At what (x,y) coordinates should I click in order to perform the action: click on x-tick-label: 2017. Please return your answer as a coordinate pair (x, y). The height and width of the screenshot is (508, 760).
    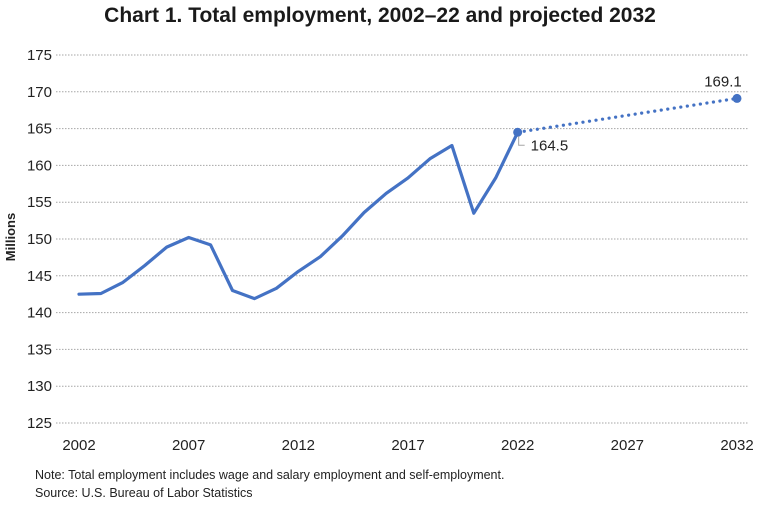
    Looking at the image, I should click on (407, 445).